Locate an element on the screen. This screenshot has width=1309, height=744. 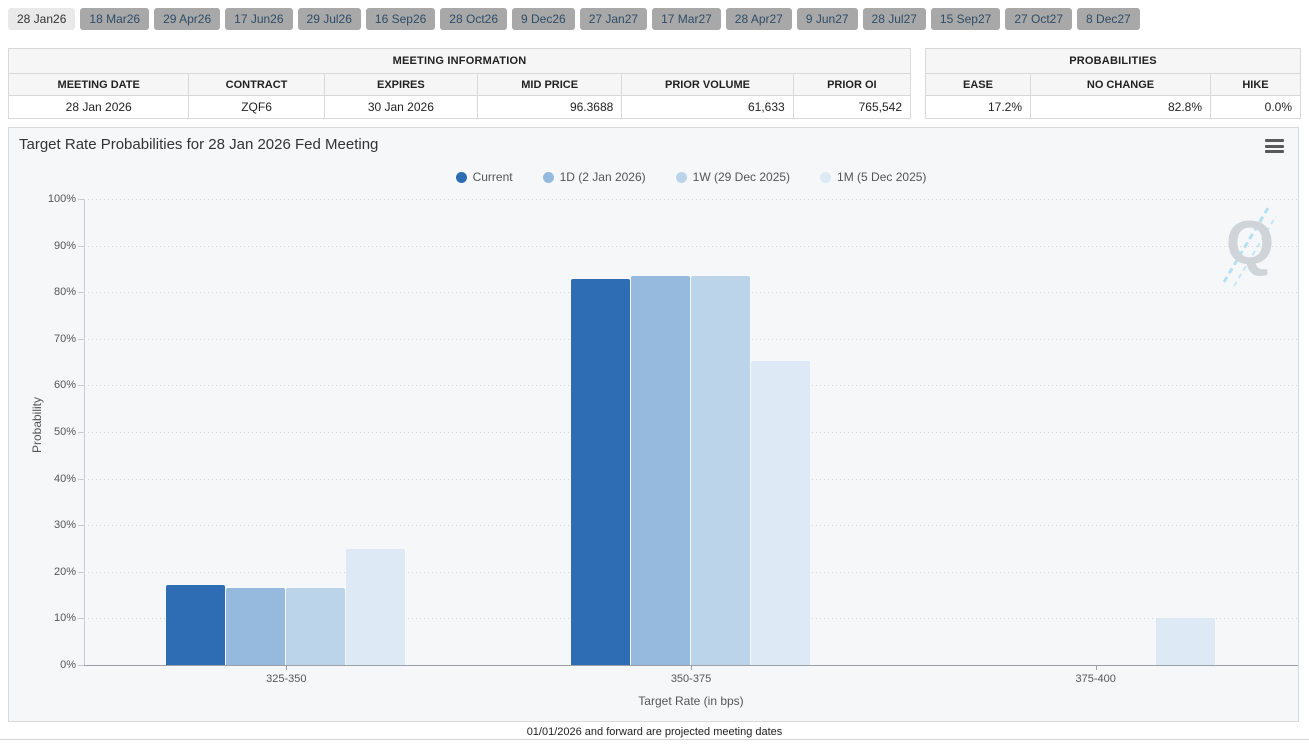
meeting-information-col-meeting-date: MEETING DATE is located at coordinates (98, 84).